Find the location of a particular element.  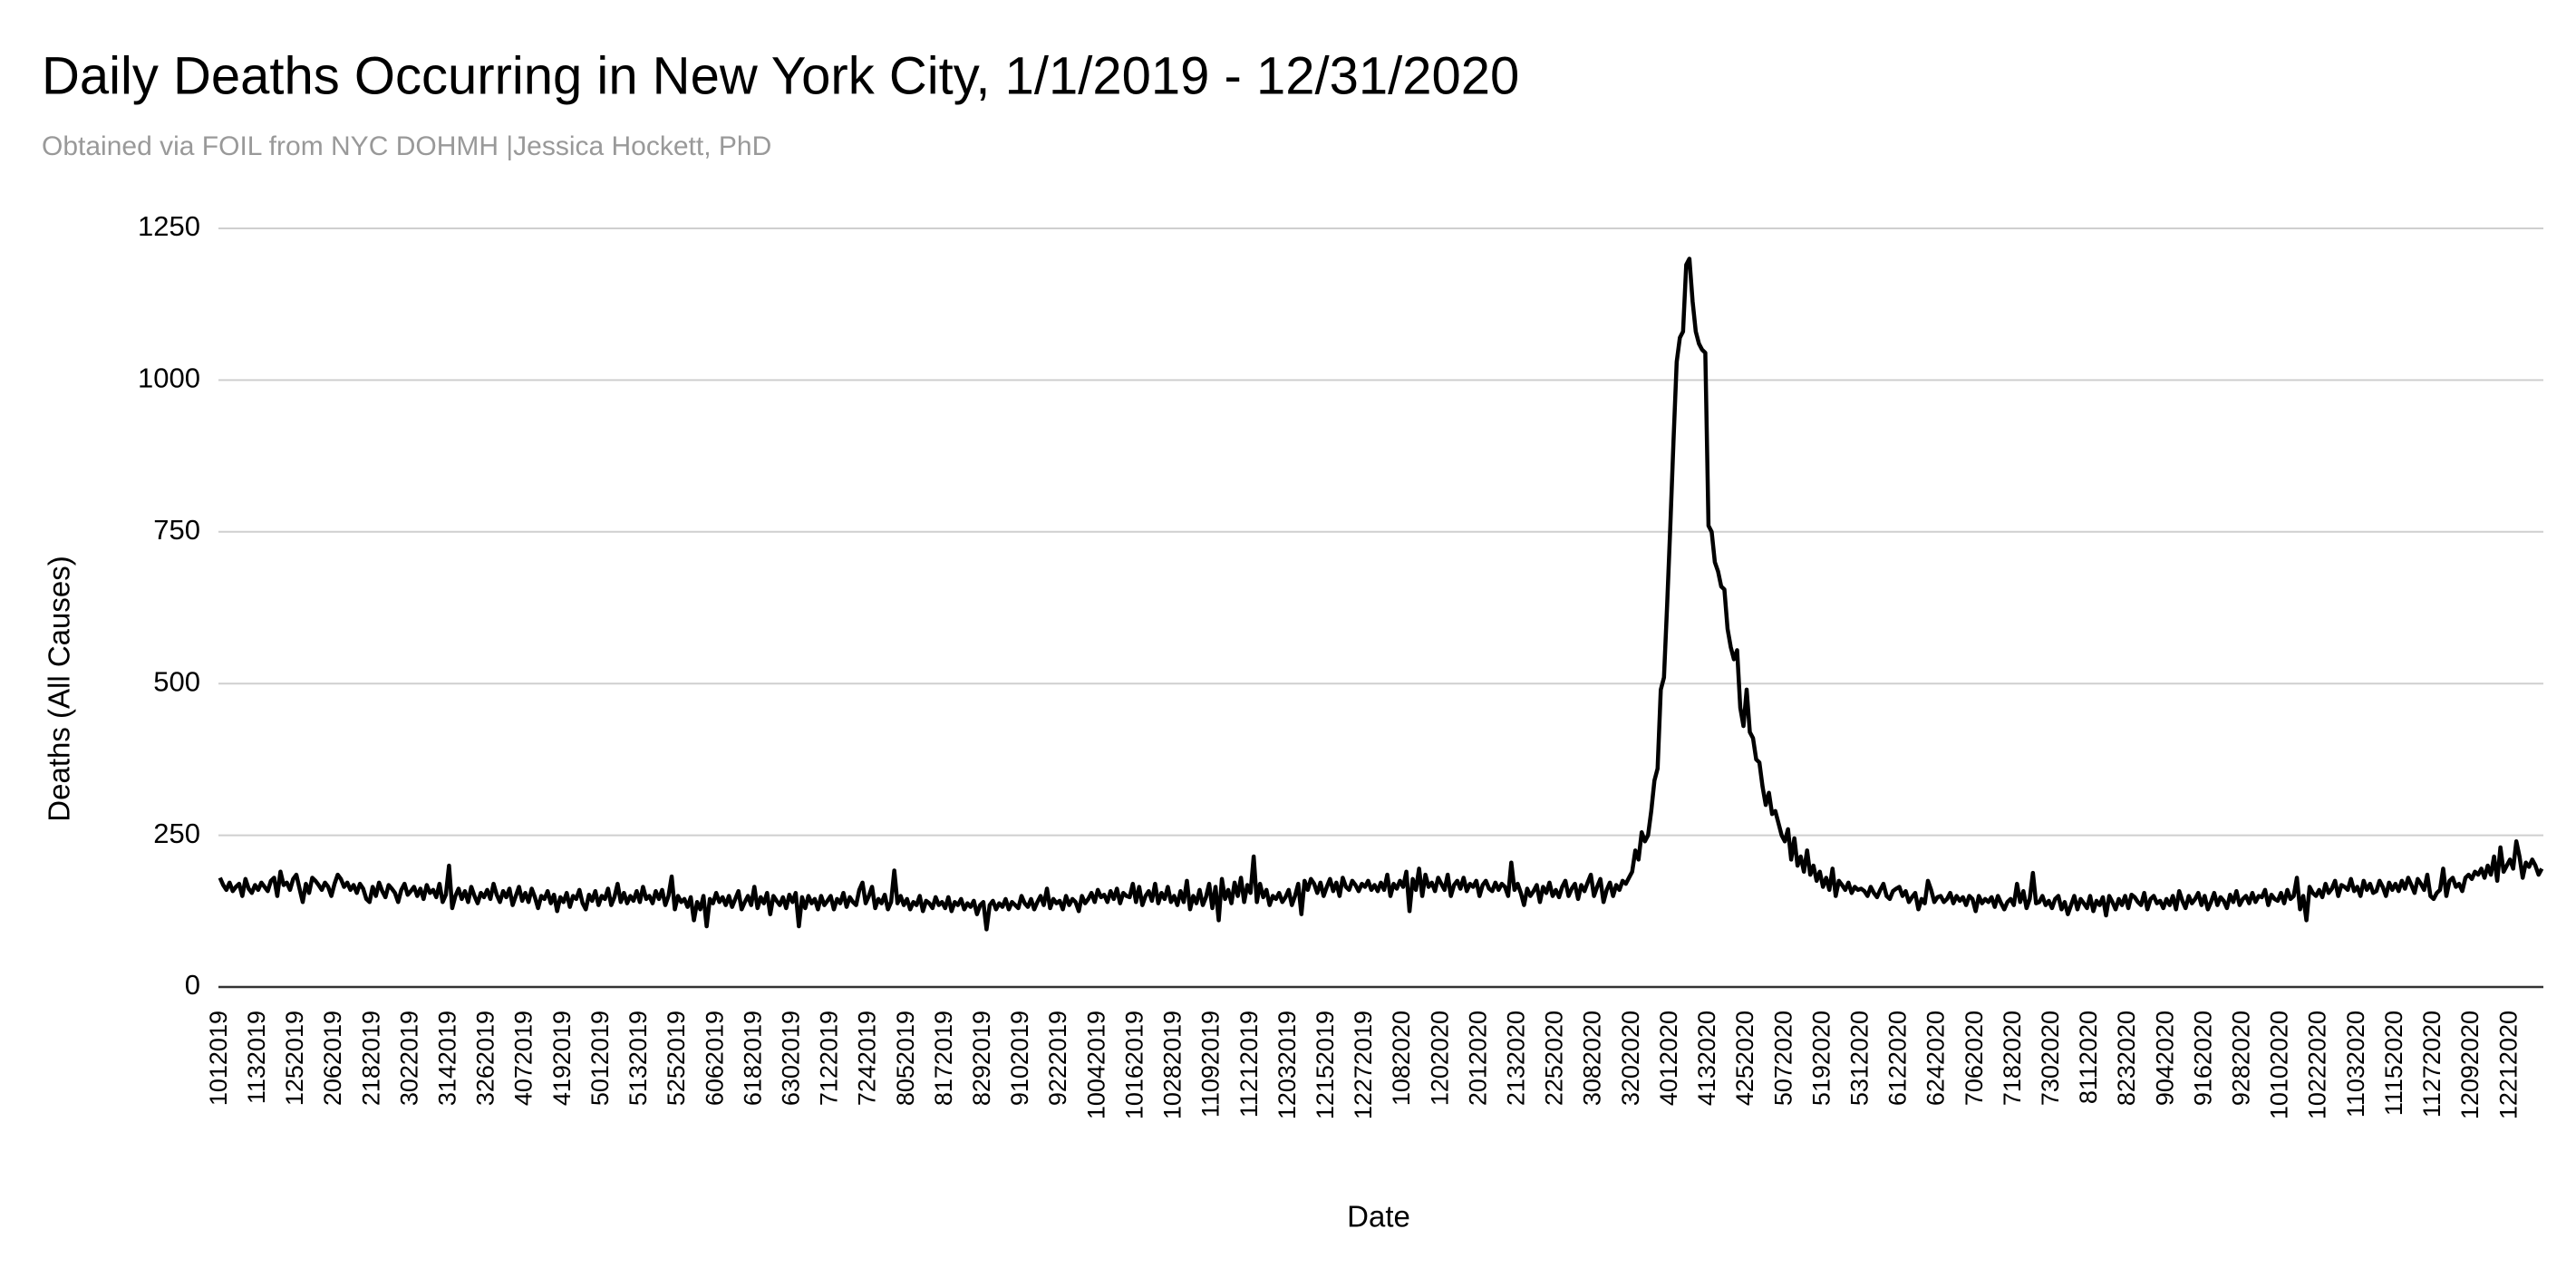

x-tick-label: 1202020 is located at coordinates (1439, 1058).